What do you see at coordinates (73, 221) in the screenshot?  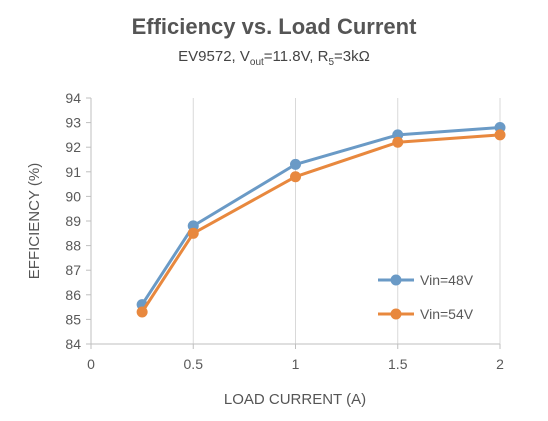 I see `y-tick-label: 89` at bounding box center [73, 221].